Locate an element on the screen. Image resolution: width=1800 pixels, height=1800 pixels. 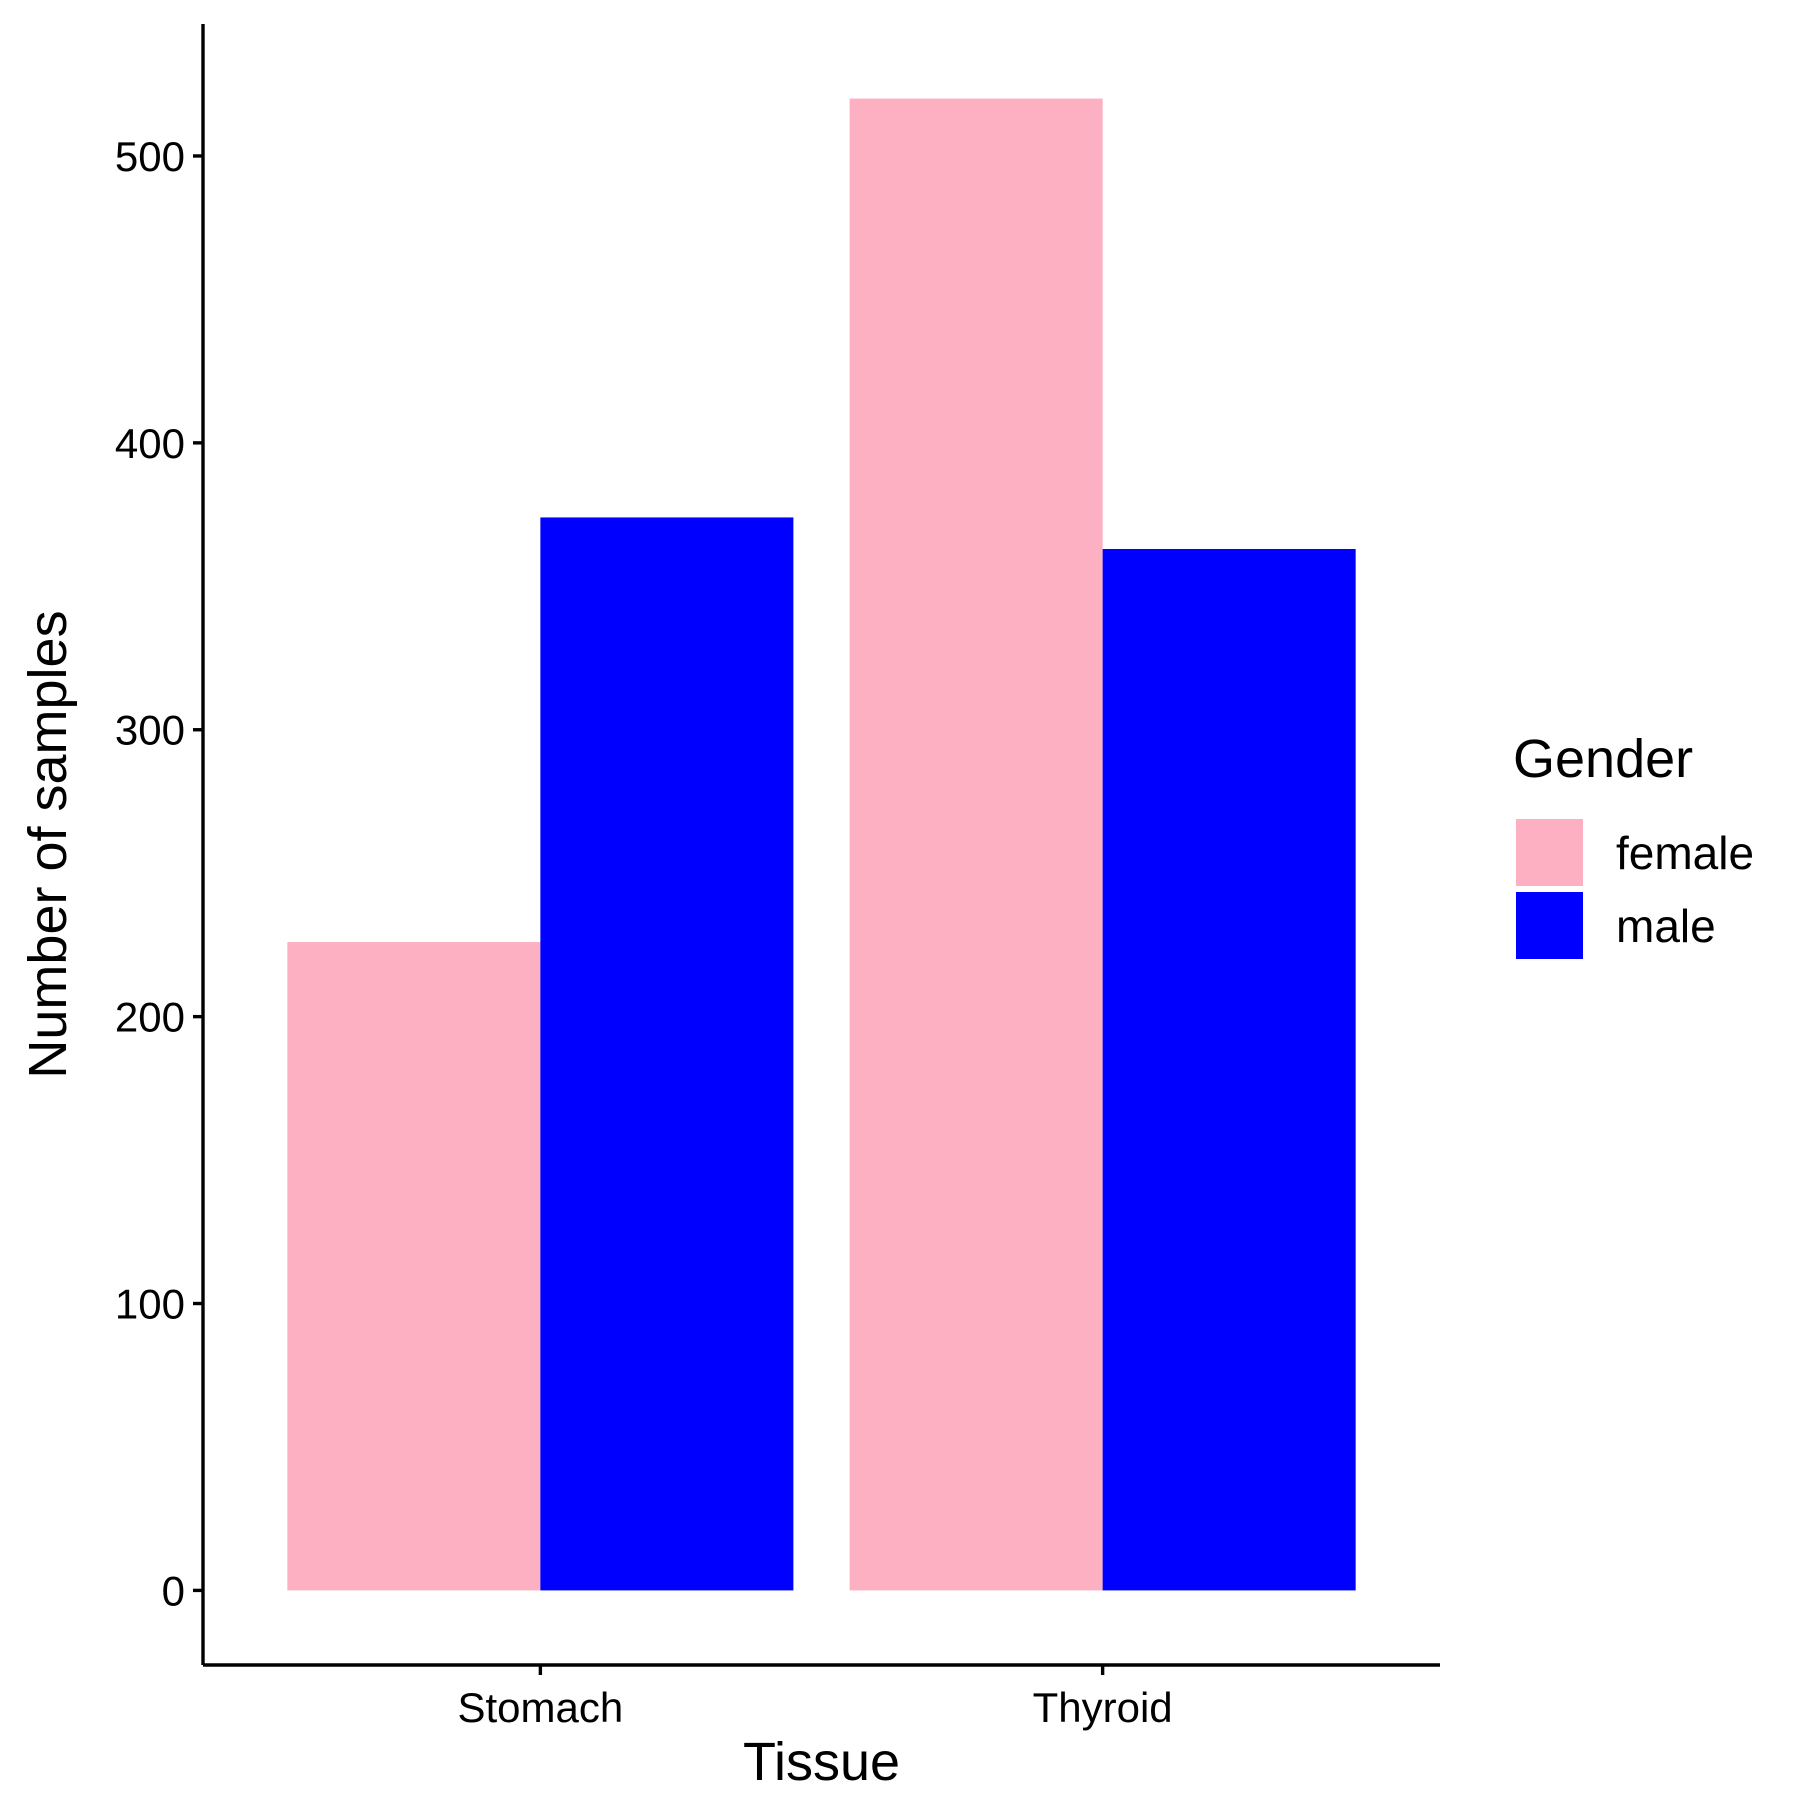
x-axis-title: Tissue is located at coordinates (821, 1762).